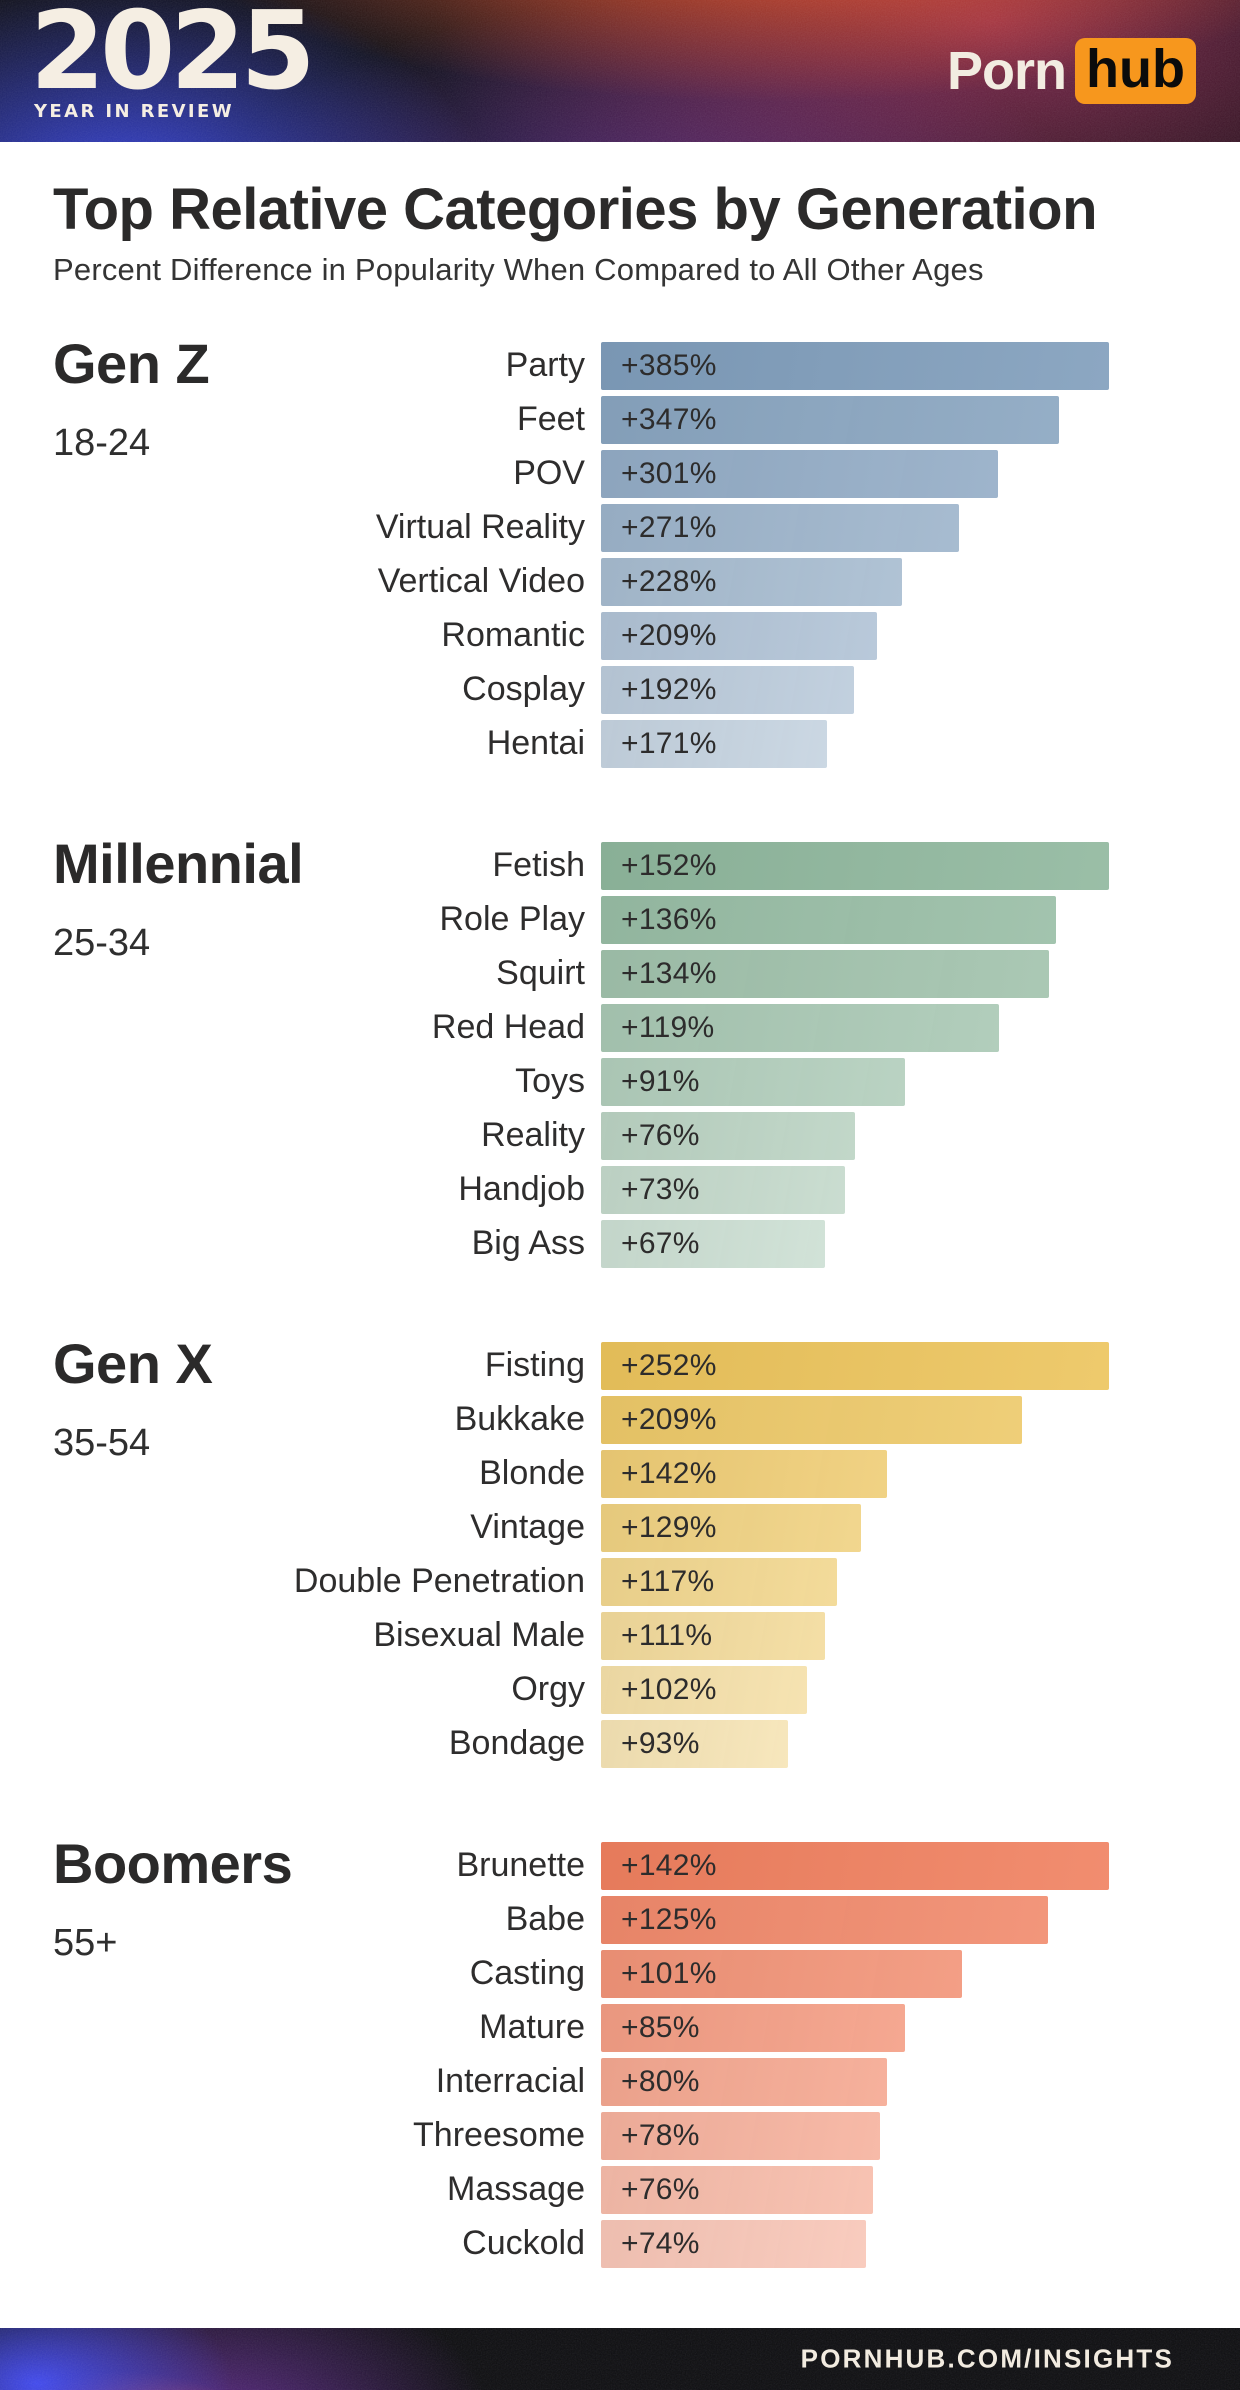 This screenshot has width=1240, height=2390. I want to click on bar-row: Babe +125%, so click(621, 1919).